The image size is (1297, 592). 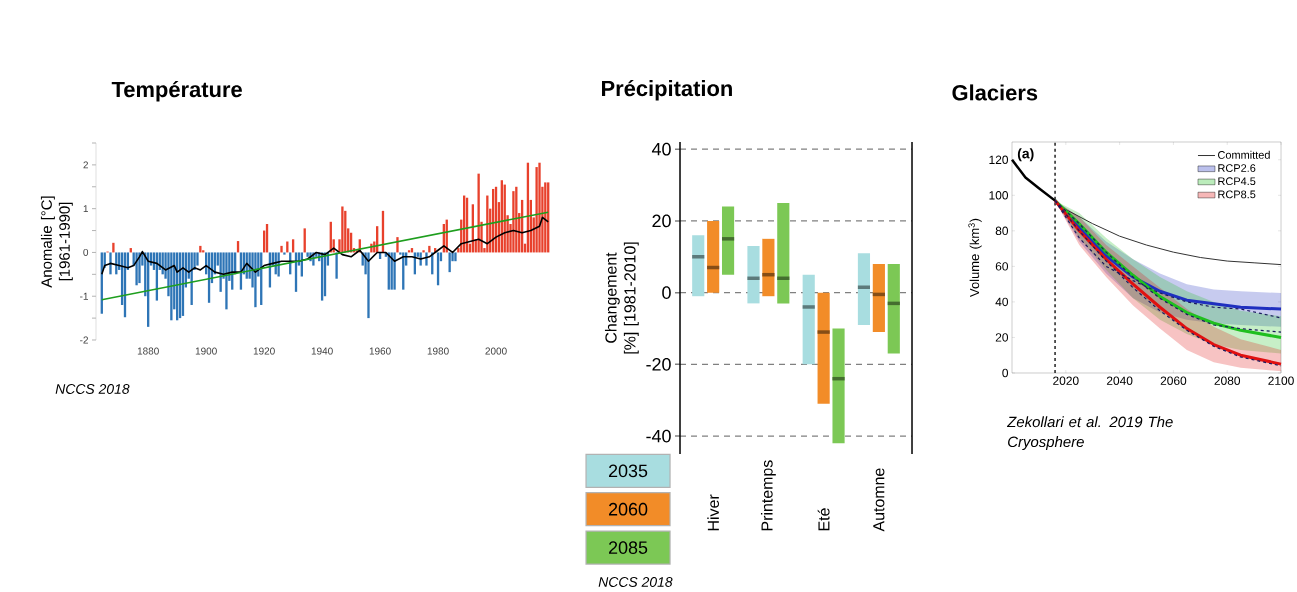 What do you see at coordinates (85, 209) in the screenshot?
I see `y-tick-label: 1` at bounding box center [85, 209].